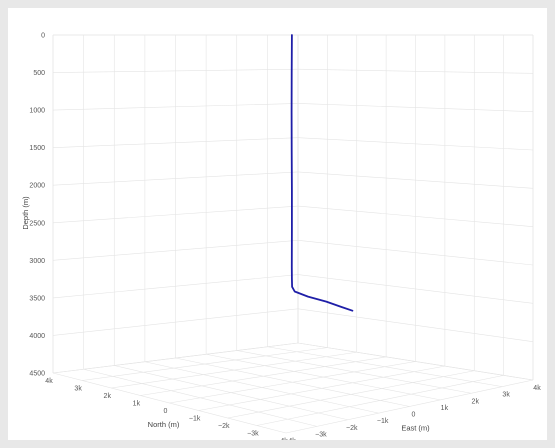 The image size is (555, 448). What do you see at coordinates (506, 395) in the screenshot?
I see `east-tick-label: 3k` at bounding box center [506, 395].